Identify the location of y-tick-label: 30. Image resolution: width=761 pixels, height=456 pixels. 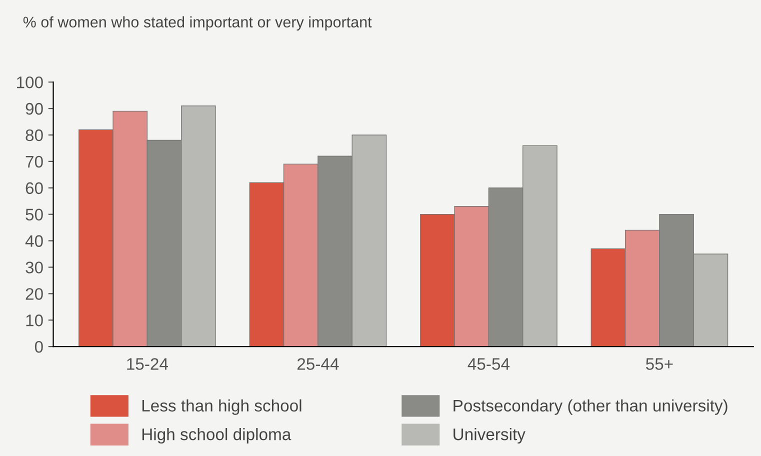
(34, 268).